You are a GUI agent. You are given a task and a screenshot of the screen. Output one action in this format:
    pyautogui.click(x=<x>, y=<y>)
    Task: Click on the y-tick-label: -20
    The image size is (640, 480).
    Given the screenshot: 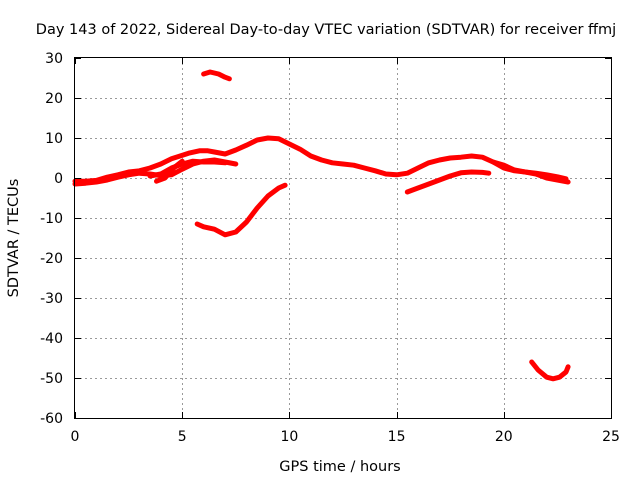 What is the action you would take?
    pyautogui.click(x=51, y=259)
    